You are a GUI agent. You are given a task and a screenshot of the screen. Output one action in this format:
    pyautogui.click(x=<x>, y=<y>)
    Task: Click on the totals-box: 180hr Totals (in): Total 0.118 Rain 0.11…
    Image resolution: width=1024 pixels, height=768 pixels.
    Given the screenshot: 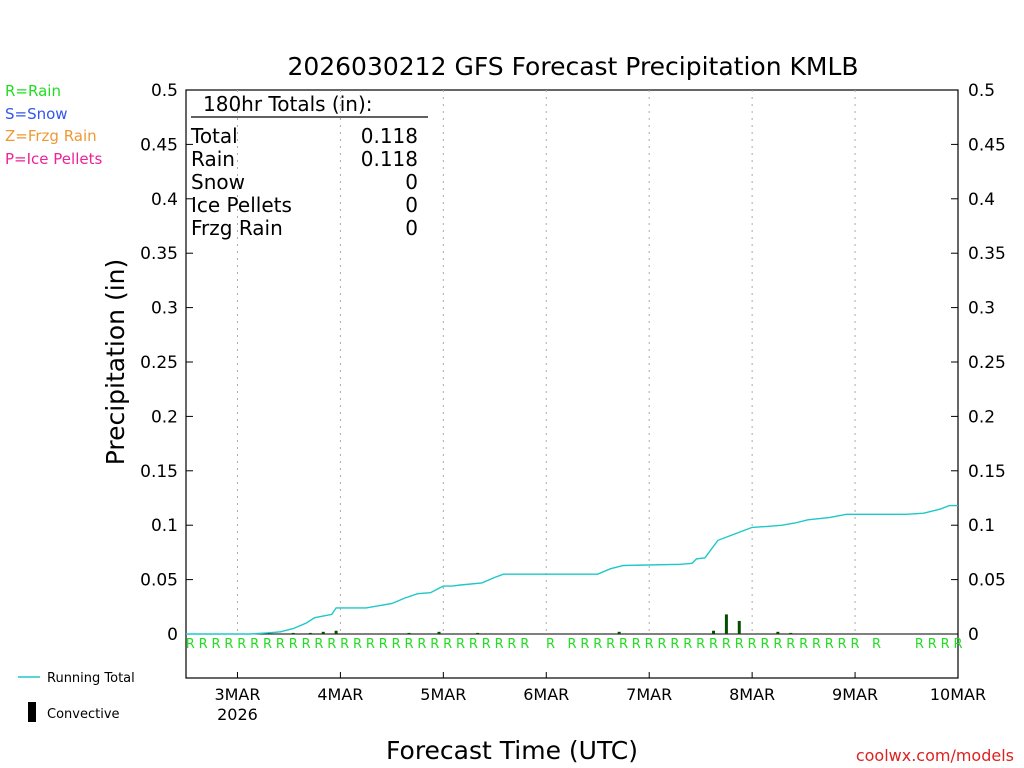 What is the action you would take?
    pyautogui.click(x=309, y=166)
    